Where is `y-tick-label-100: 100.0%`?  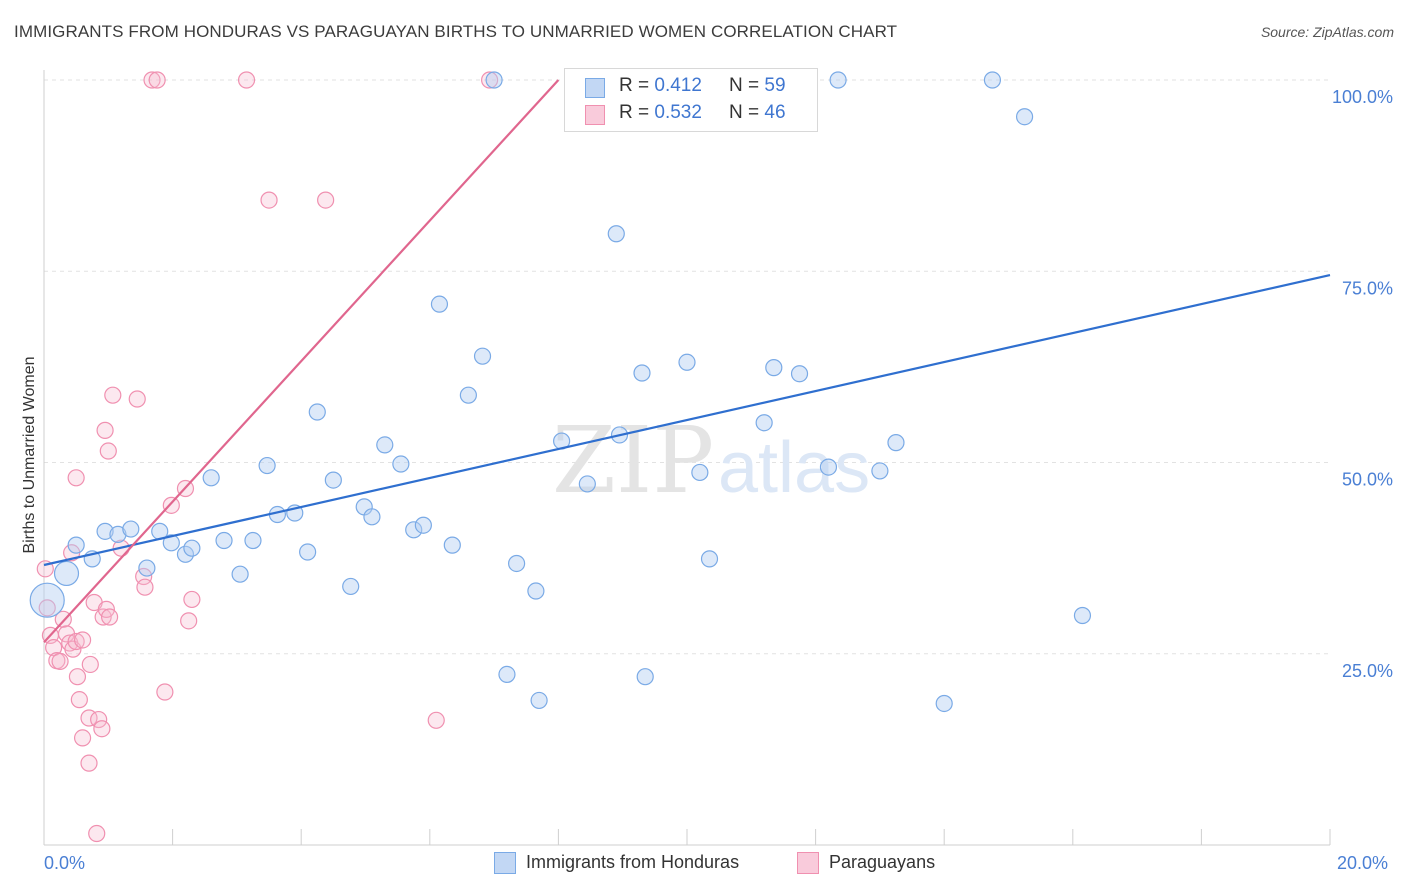
y-tick-label-100: 100.0% is located at coordinates (1362, 97).